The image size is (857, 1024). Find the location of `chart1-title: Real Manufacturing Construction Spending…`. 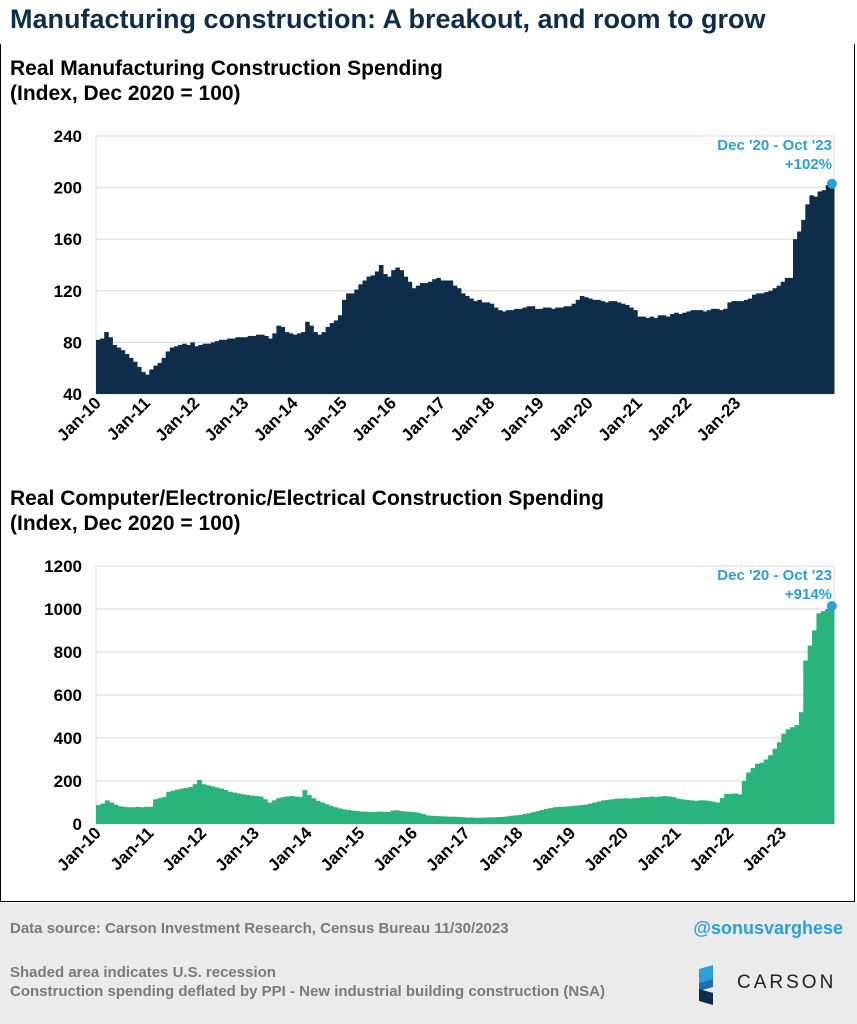

chart1-title: Real Manufacturing Construction Spending… is located at coordinates (226, 81).